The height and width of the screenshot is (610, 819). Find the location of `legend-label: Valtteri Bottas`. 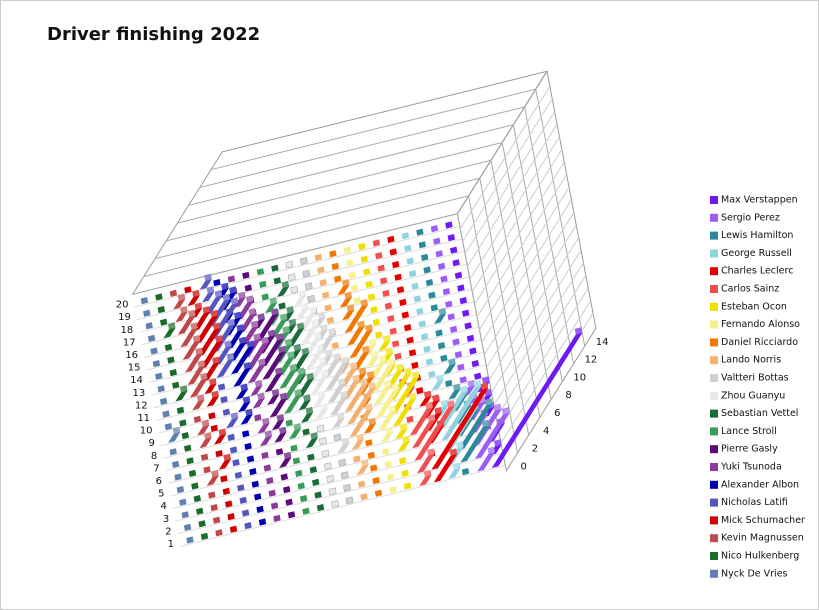

legend-label: Valtteri Bottas is located at coordinates (755, 378).